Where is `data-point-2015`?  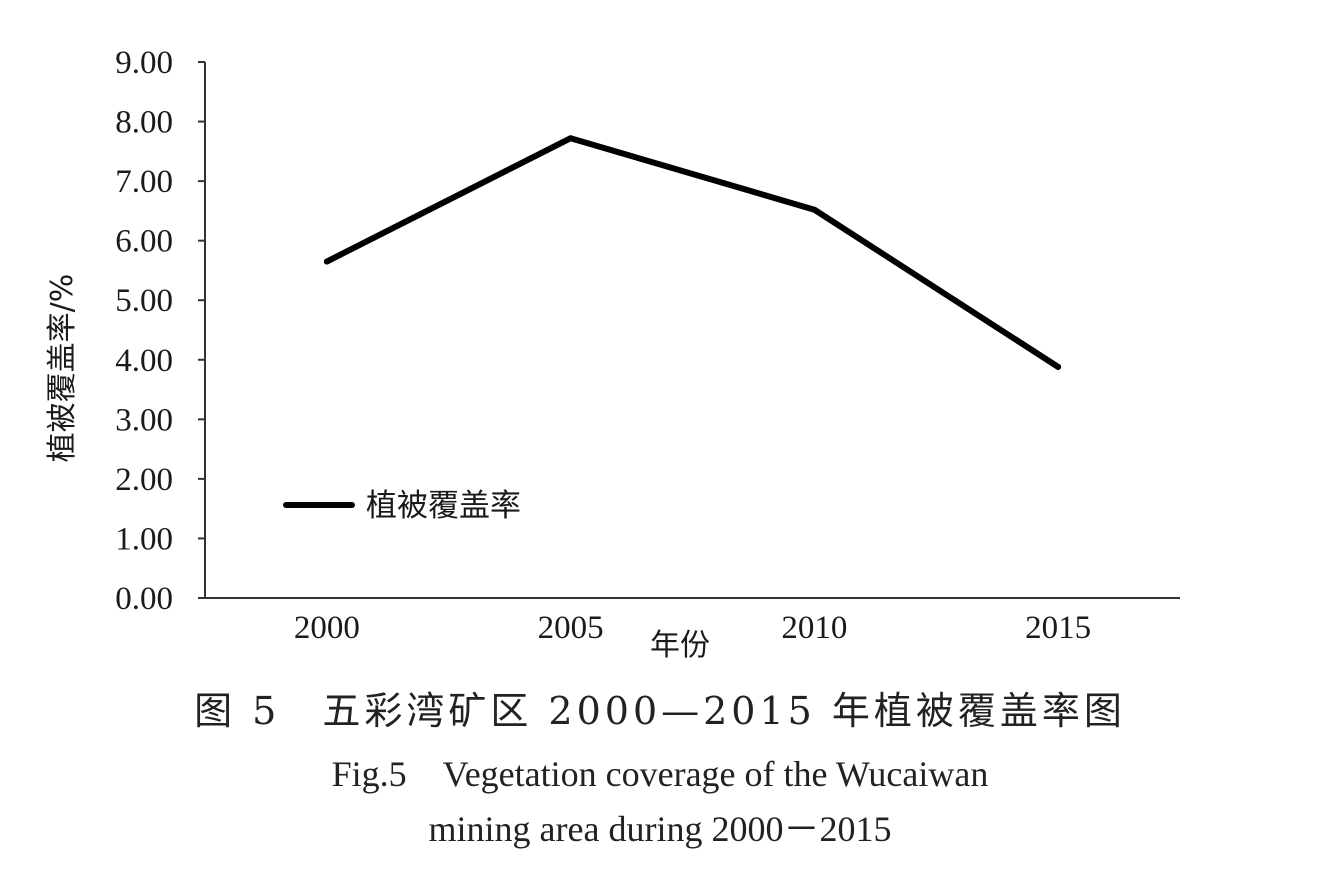
data-point-2015 is located at coordinates (1058, 366).